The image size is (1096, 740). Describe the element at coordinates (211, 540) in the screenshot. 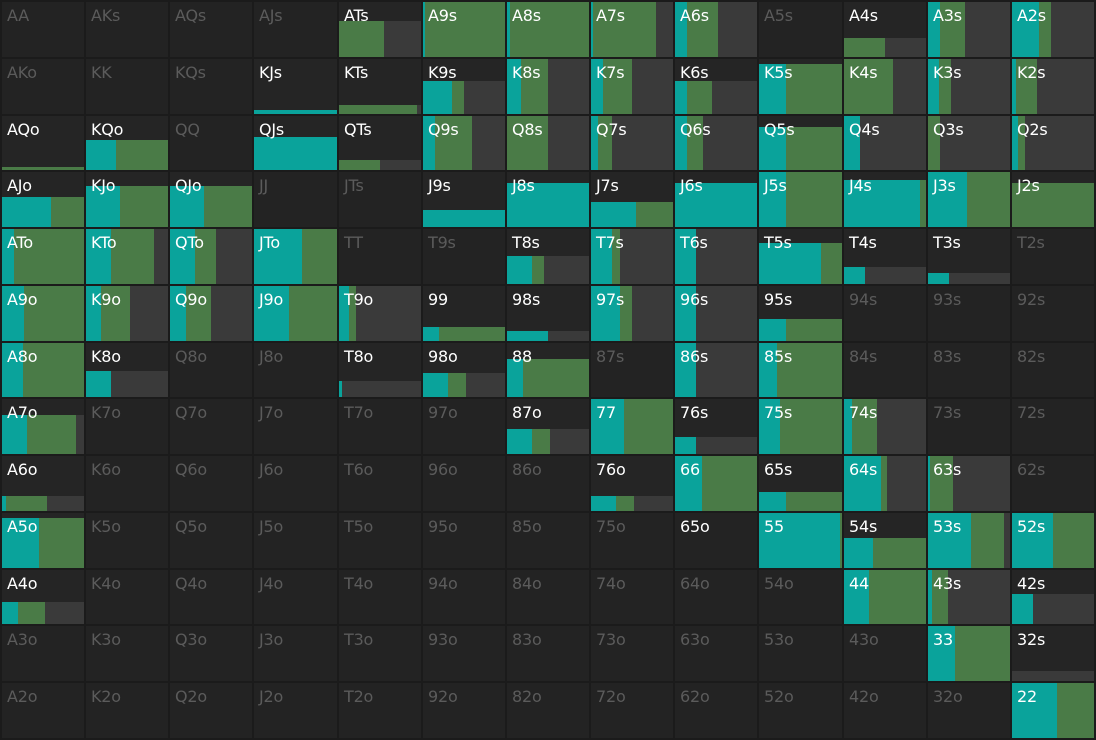

I see `hand-cell: Q5o` at that location.